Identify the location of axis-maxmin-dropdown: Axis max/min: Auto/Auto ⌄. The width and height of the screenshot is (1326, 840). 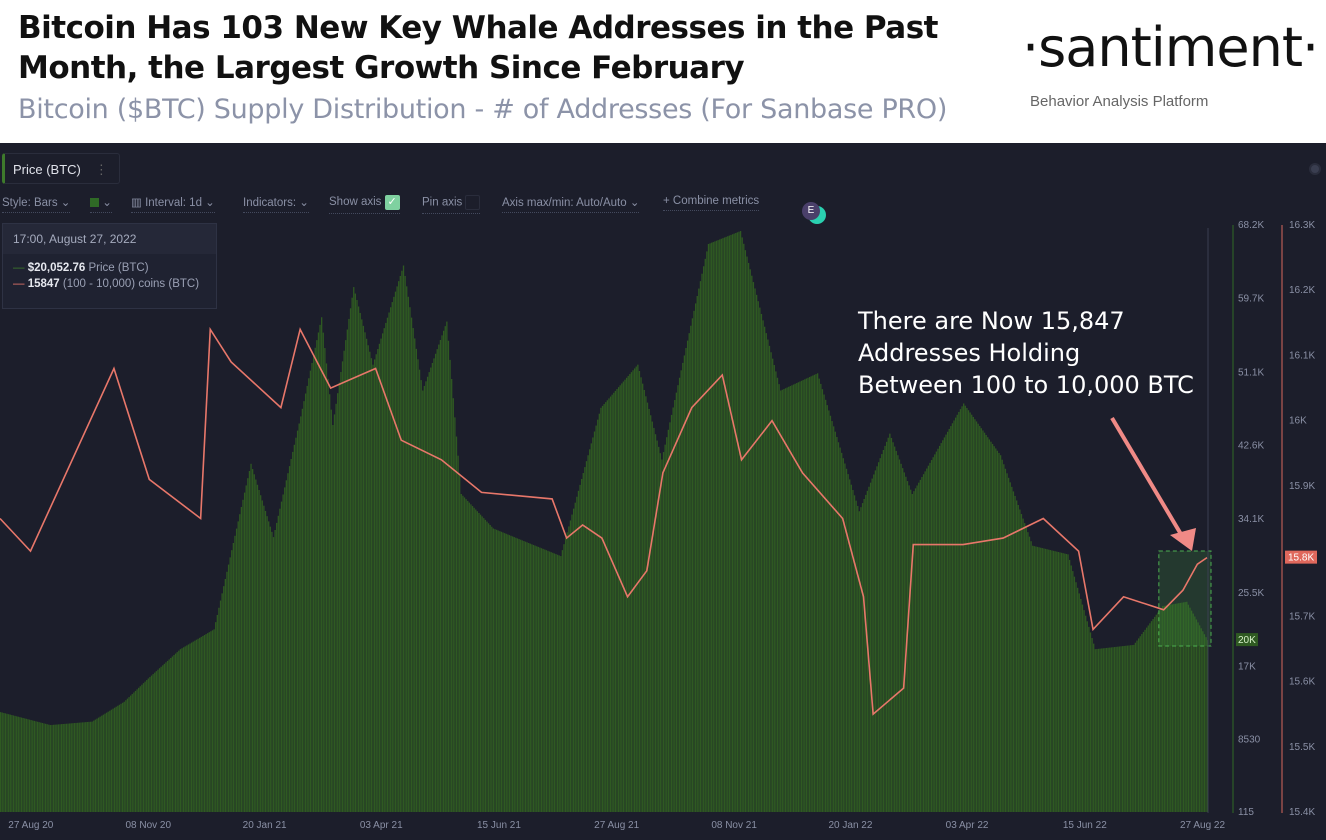
(571, 204).